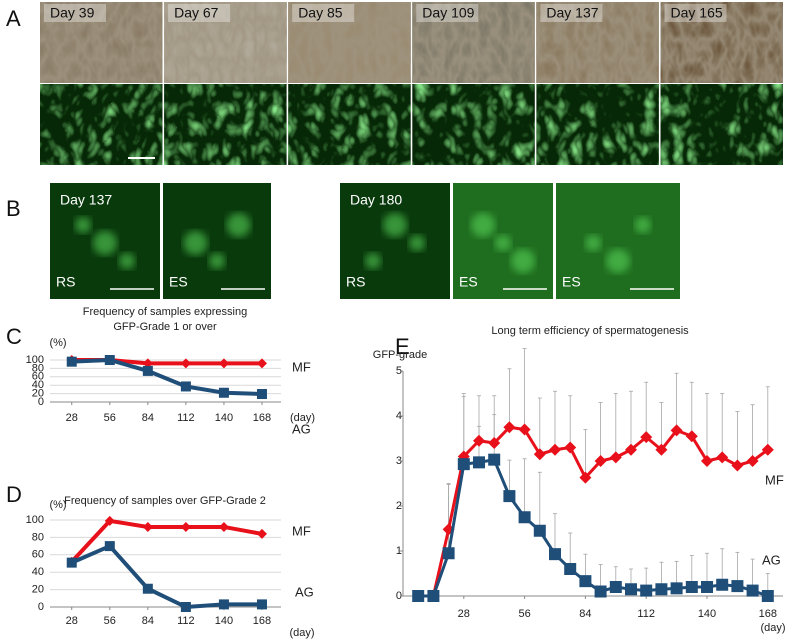 The width and height of the screenshot is (787, 642). What do you see at coordinates (399, 416) in the screenshot?
I see `y-tick-label: 4` at bounding box center [399, 416].